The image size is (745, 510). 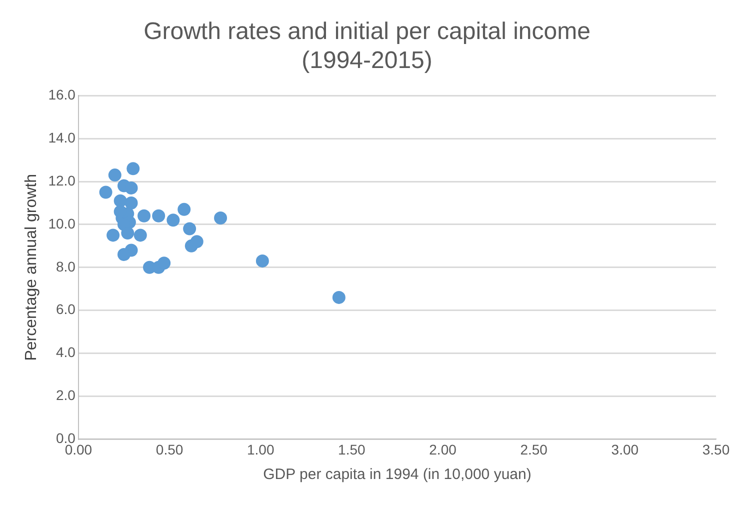 What do you see at coordinates (260, 449) in the screenshot?
I see `x-tick-label: 1.00` at bounding box center [260, 449].